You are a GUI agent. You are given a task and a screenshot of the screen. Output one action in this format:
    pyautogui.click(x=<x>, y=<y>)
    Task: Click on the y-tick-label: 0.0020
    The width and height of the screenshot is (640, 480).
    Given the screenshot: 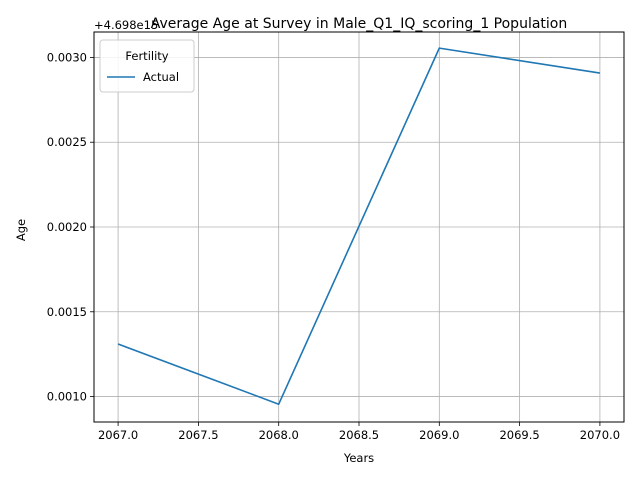 What is the action you would take?
    pyautogui.click(x=67, y=227)
    